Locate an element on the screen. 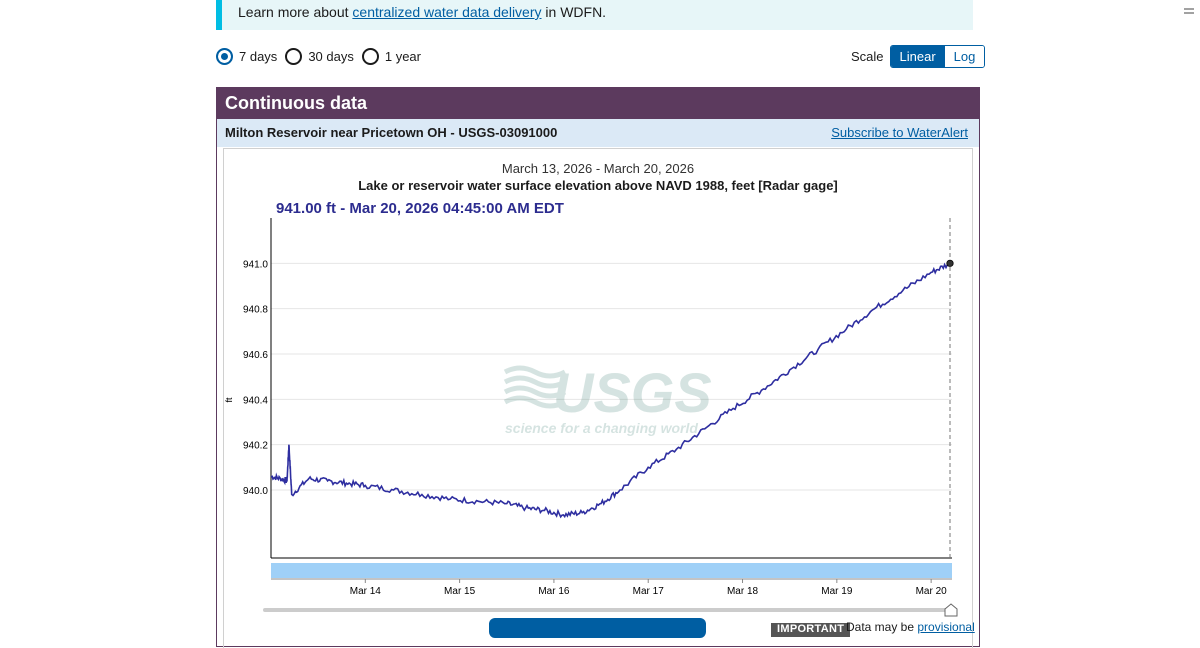 This screenshot has height=648, width=1200. provisional-text: Data may be is located at coordinates (882, 627).